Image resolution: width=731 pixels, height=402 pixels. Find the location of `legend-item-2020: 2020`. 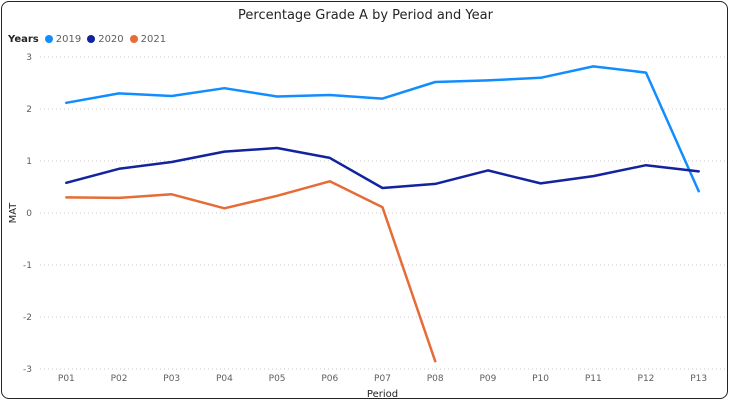

legend-item-2020: 2020 is located at coordinates (105, 39).